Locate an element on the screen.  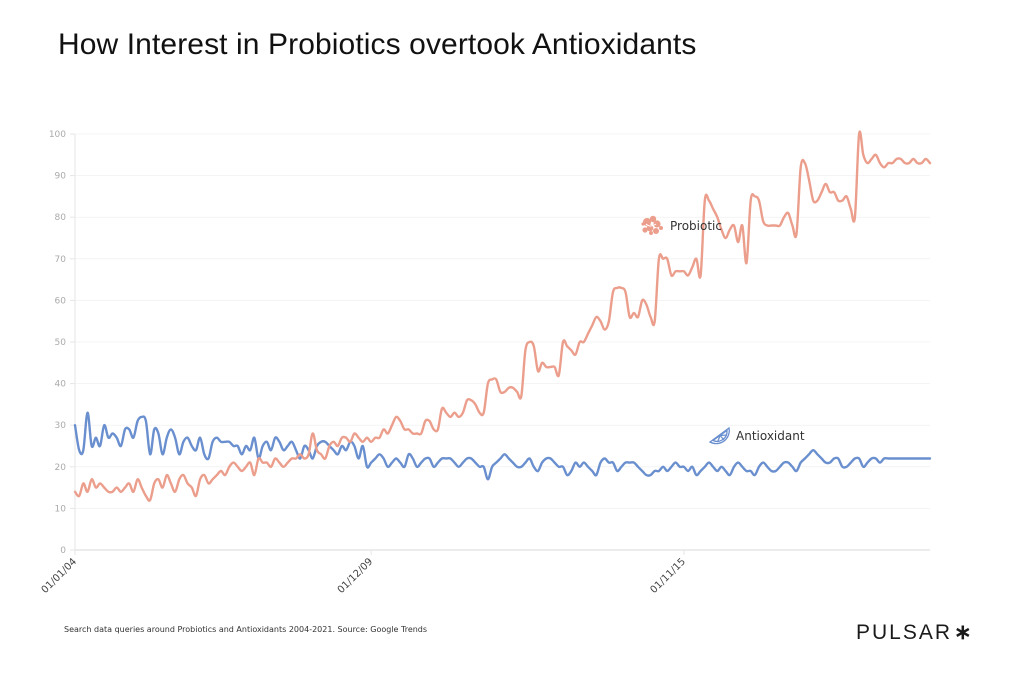
x-tick-label: 01/01/04 is located at coordinates (60, 576).